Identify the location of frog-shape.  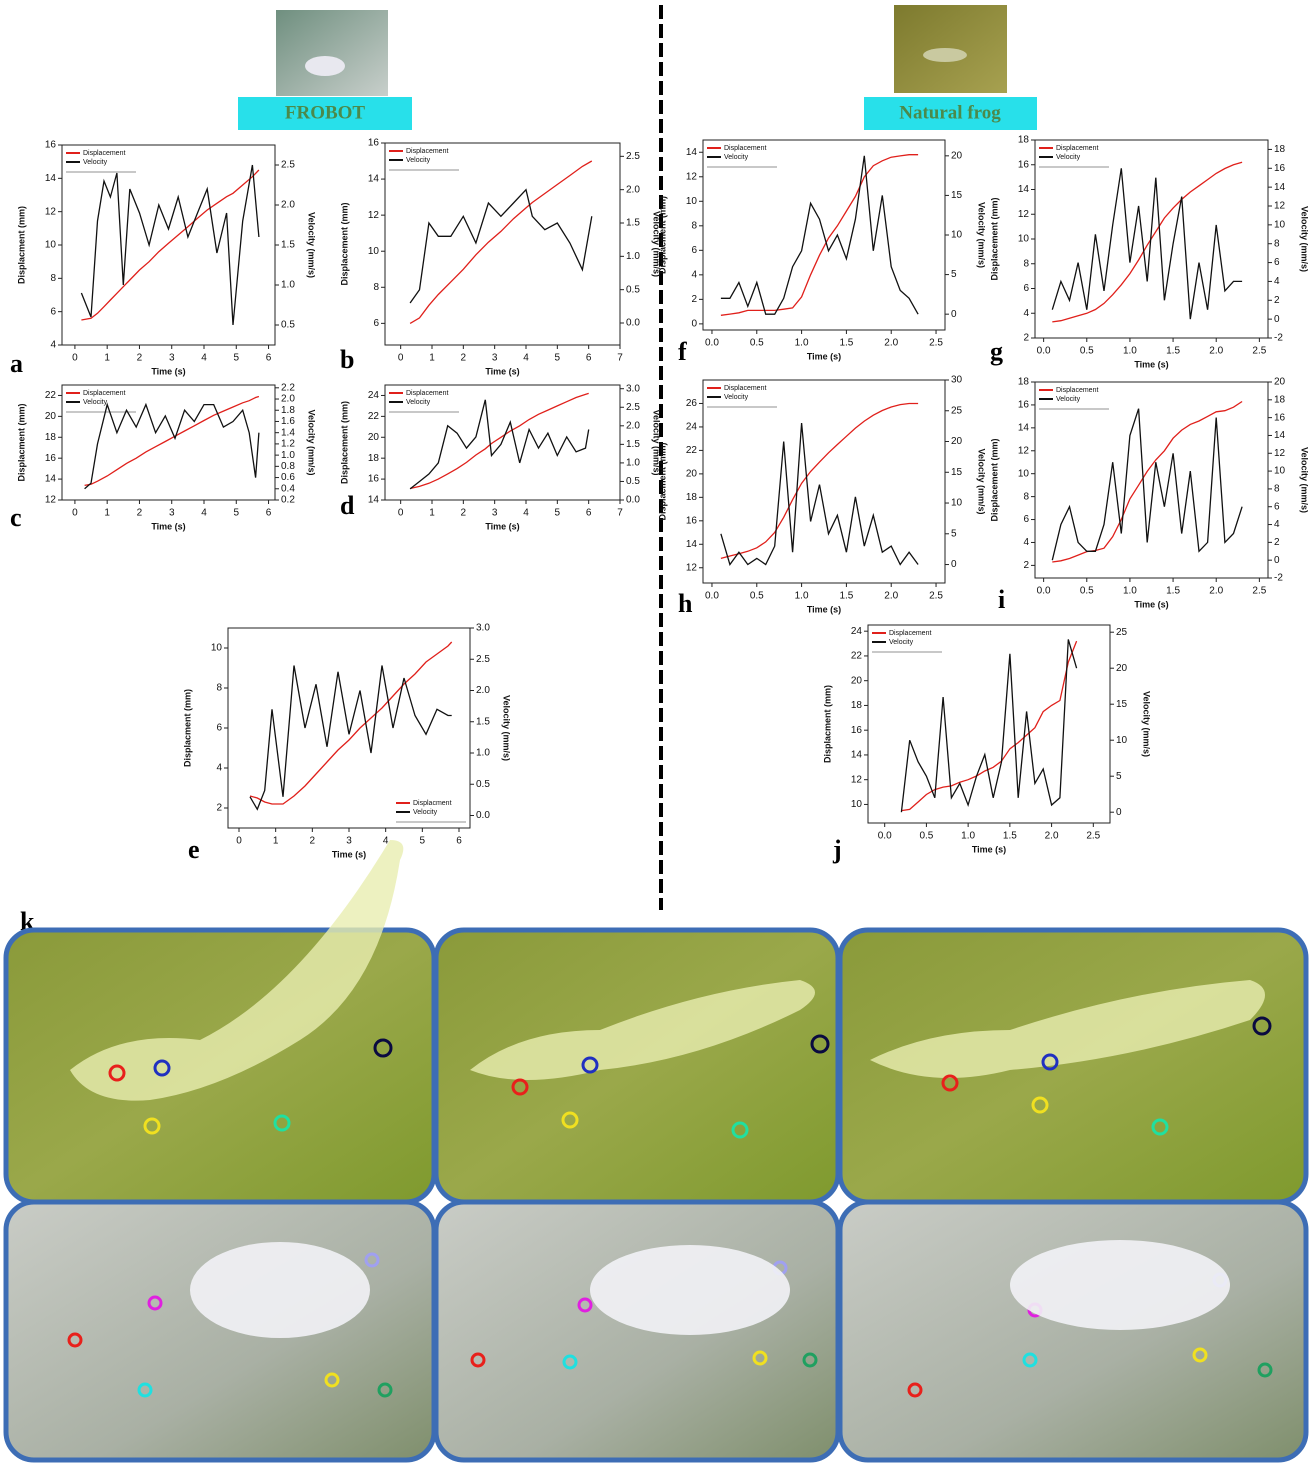
(945, 55).